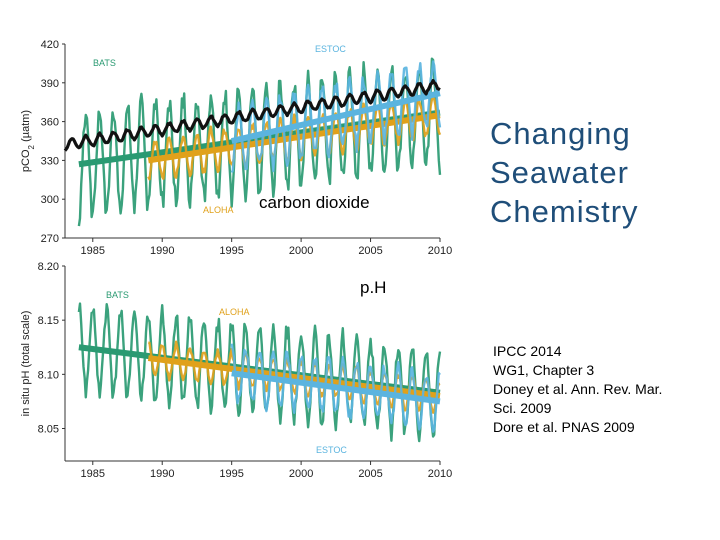  Describe the element at coordinates (560, 133) in the screenshot. I see `title-line: Changing` at that location.